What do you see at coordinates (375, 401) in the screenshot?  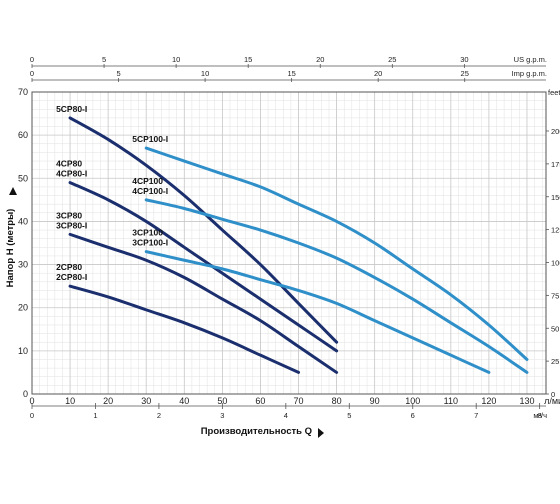 I see `x-tick-label: 90` at bounding box center [375, 401].